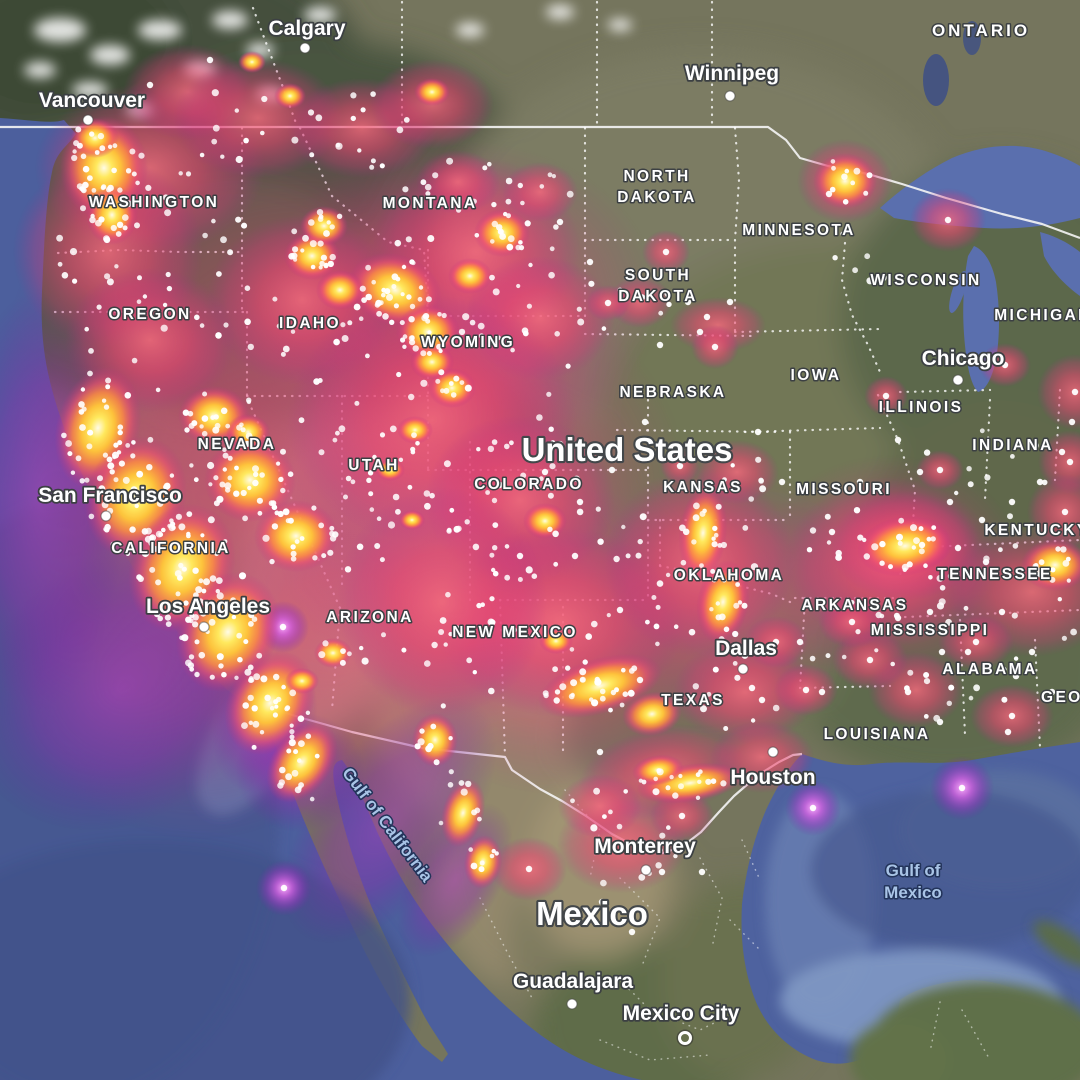 The height and width of the screenshot is (1080, 1080). I want to click on city-chicago: Chicago, so click(963, 365).